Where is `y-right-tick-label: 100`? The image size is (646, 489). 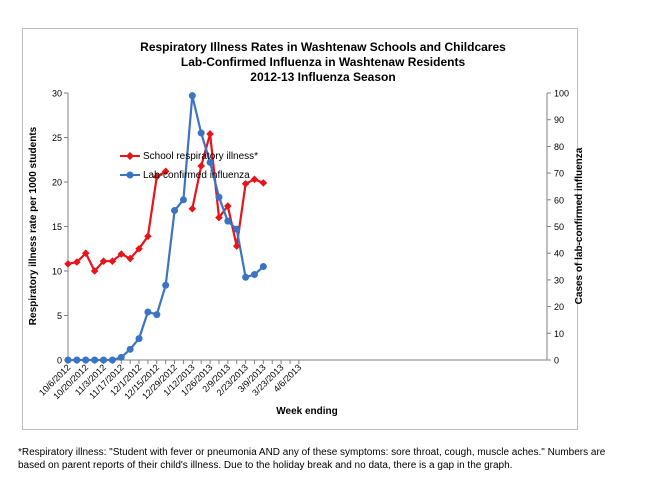 y-right-tick-label: 100 is located at coordinates (561, 94).